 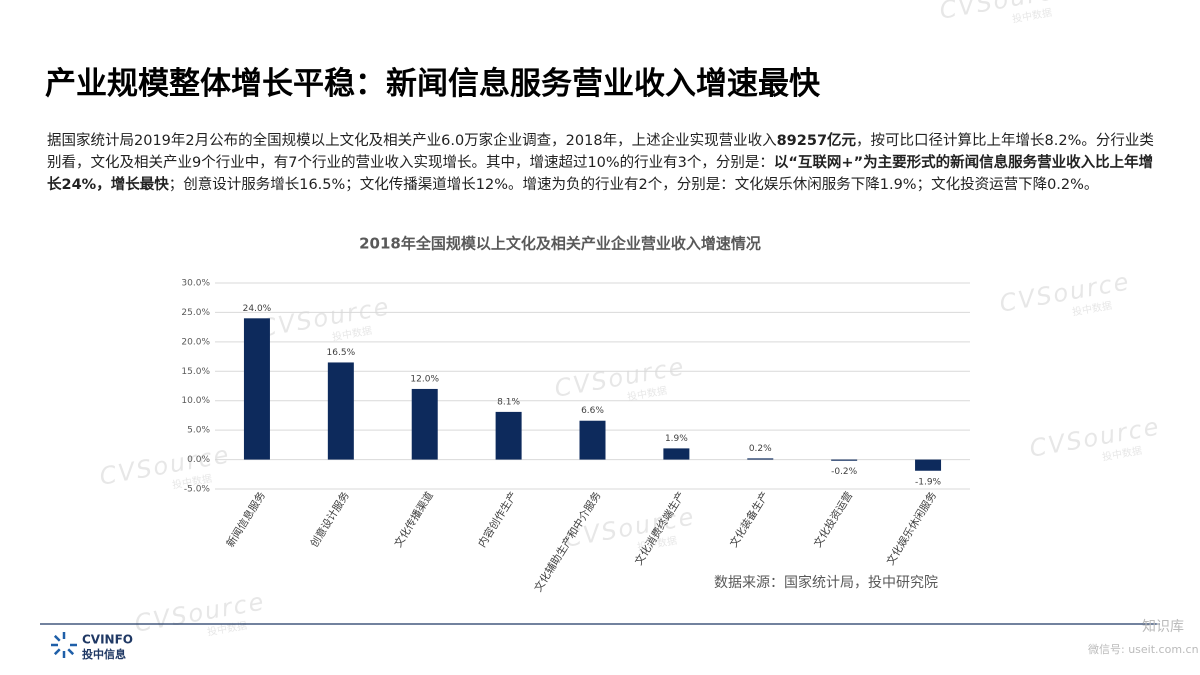 I want to click on y-tick-label: 15.0%, so click(x=195, y=372).